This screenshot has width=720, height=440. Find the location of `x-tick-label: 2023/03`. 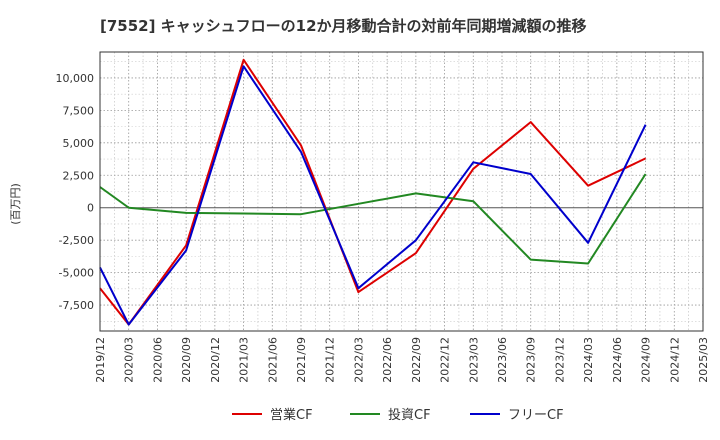

x-tick-label: 2023/03 is located at coordinates (473, 360).